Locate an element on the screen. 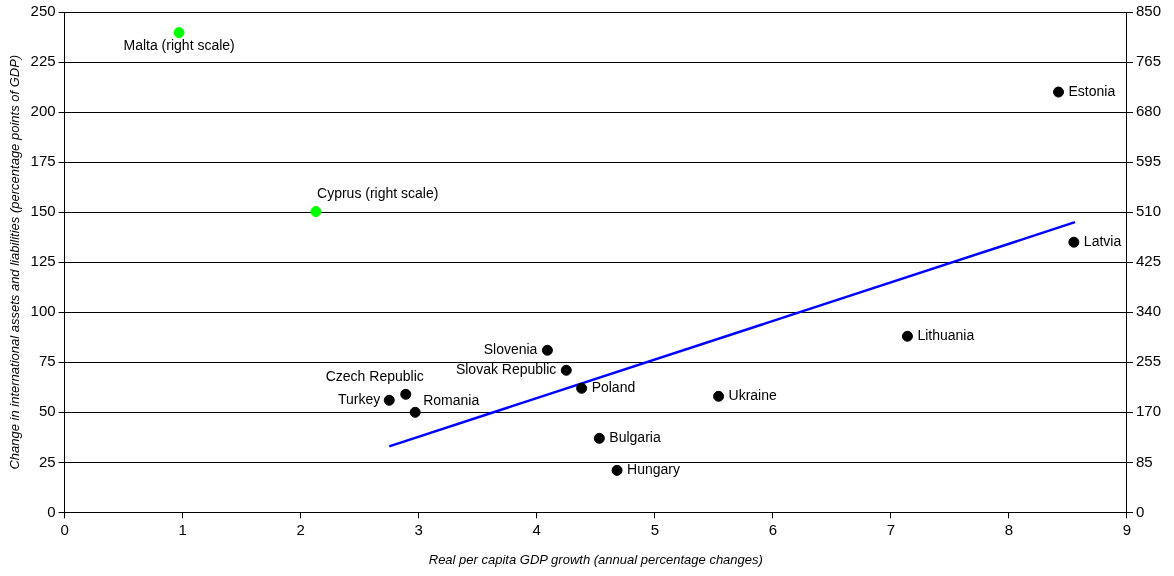  y2-tick-label: 765 is located at coordinates (1148, 61).